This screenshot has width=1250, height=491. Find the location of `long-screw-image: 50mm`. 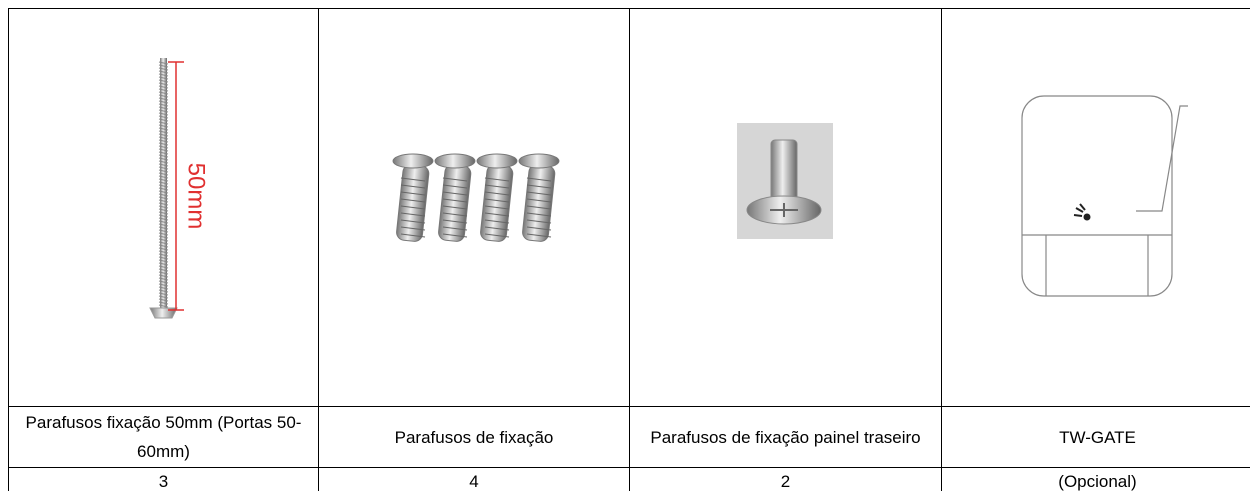

long-screw-image: 50mm is located at coordinates (179, 188).